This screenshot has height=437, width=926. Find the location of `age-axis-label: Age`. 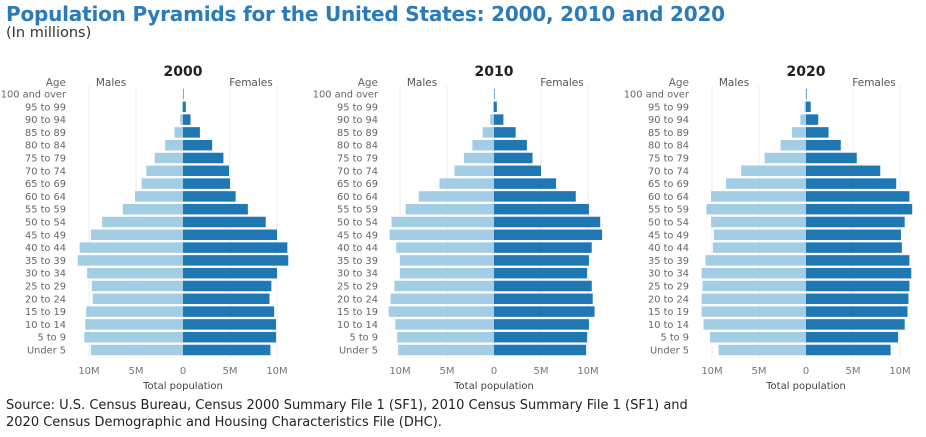

age-axis-label: Age is located at coordinates (368, 83).